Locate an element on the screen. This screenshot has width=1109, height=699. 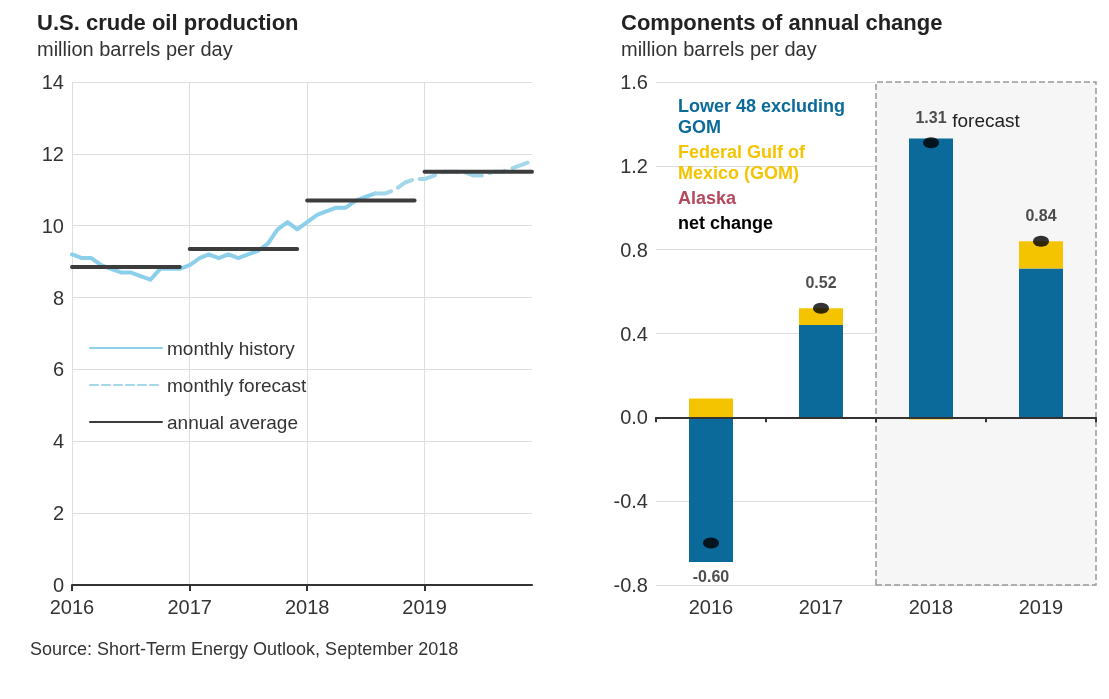
legend-label: monthly history is located at coordinates (231, 348).